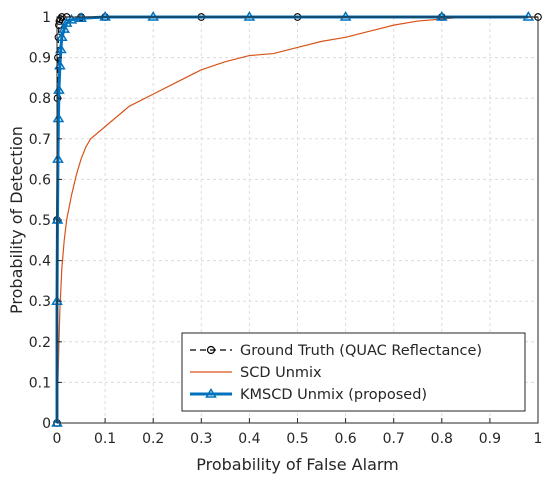  What do you see at coordinates (105, 439) in the screenshot?
I see `x-tick-label: 0.1` at bounding box center [105, 439].